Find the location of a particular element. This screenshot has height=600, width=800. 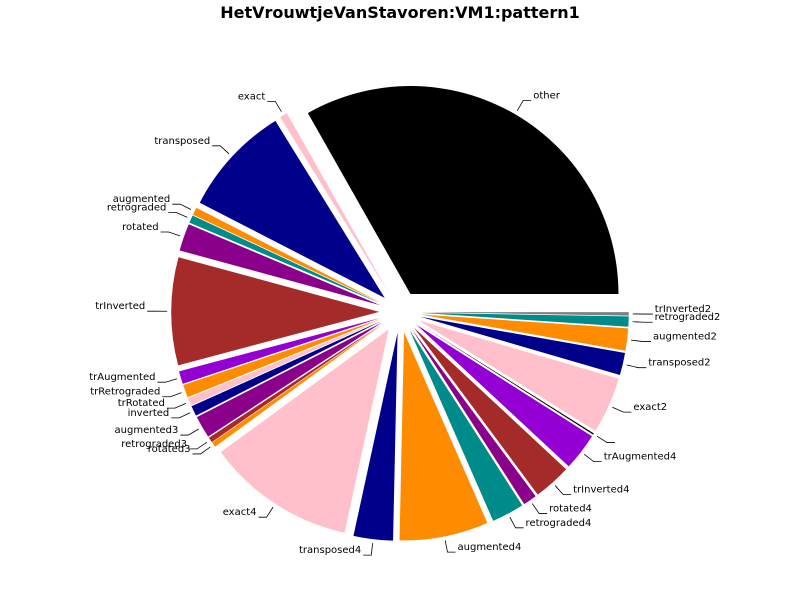

slice-label: retrograded3 is located at coordinates (154, 444).